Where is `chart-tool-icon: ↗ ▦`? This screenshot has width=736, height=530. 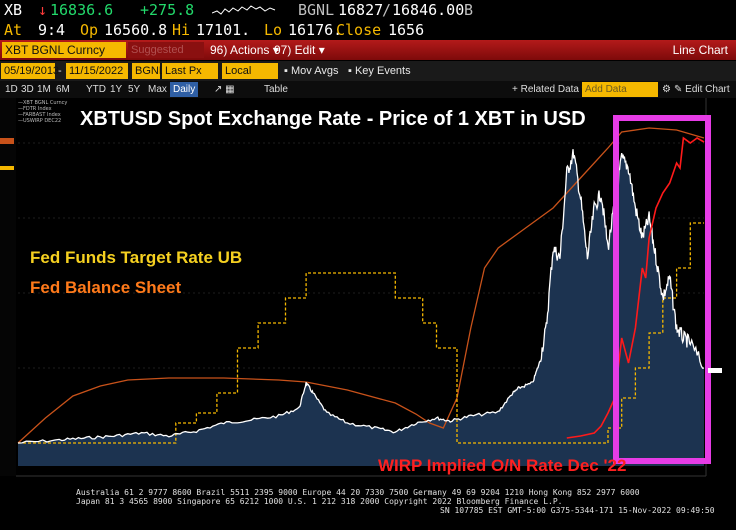 chart-tool-icon: ↗ ▦ is located at coordinates (224, 89).